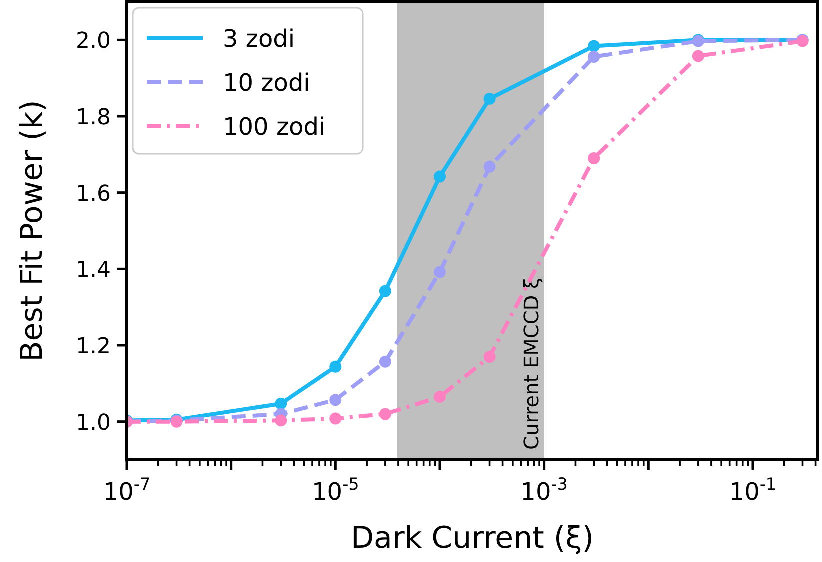 The height and width of the screenshot is (562, 822). What do you see at coordinates (127, 490) in the screenshot?
I see `x-tick-label: 10$^{-7}$` at bounding box center [127, 490].